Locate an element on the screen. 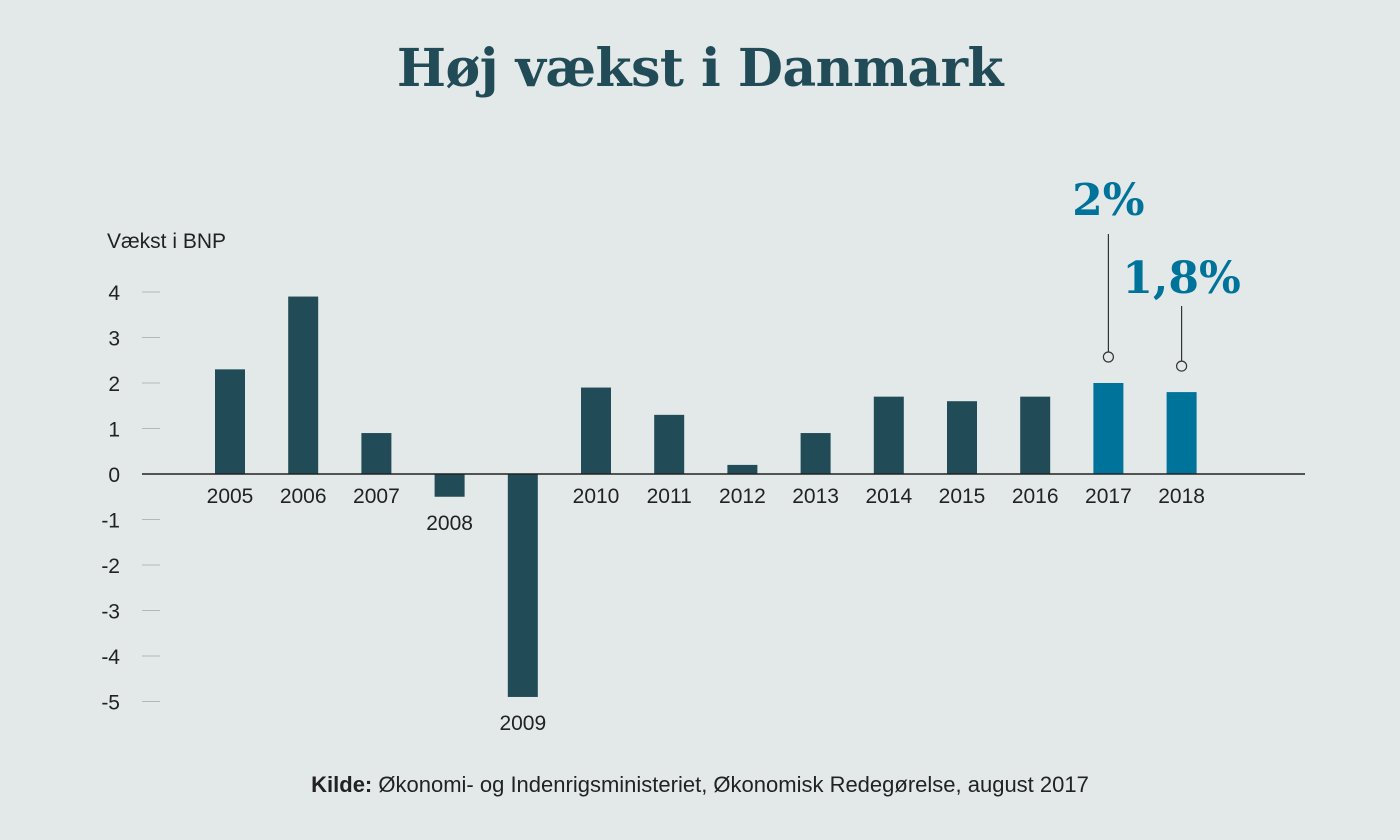 Image resolution: width=1400 pixels, height=840 pixels. bar-2009 is located at coordinates (522, 585).